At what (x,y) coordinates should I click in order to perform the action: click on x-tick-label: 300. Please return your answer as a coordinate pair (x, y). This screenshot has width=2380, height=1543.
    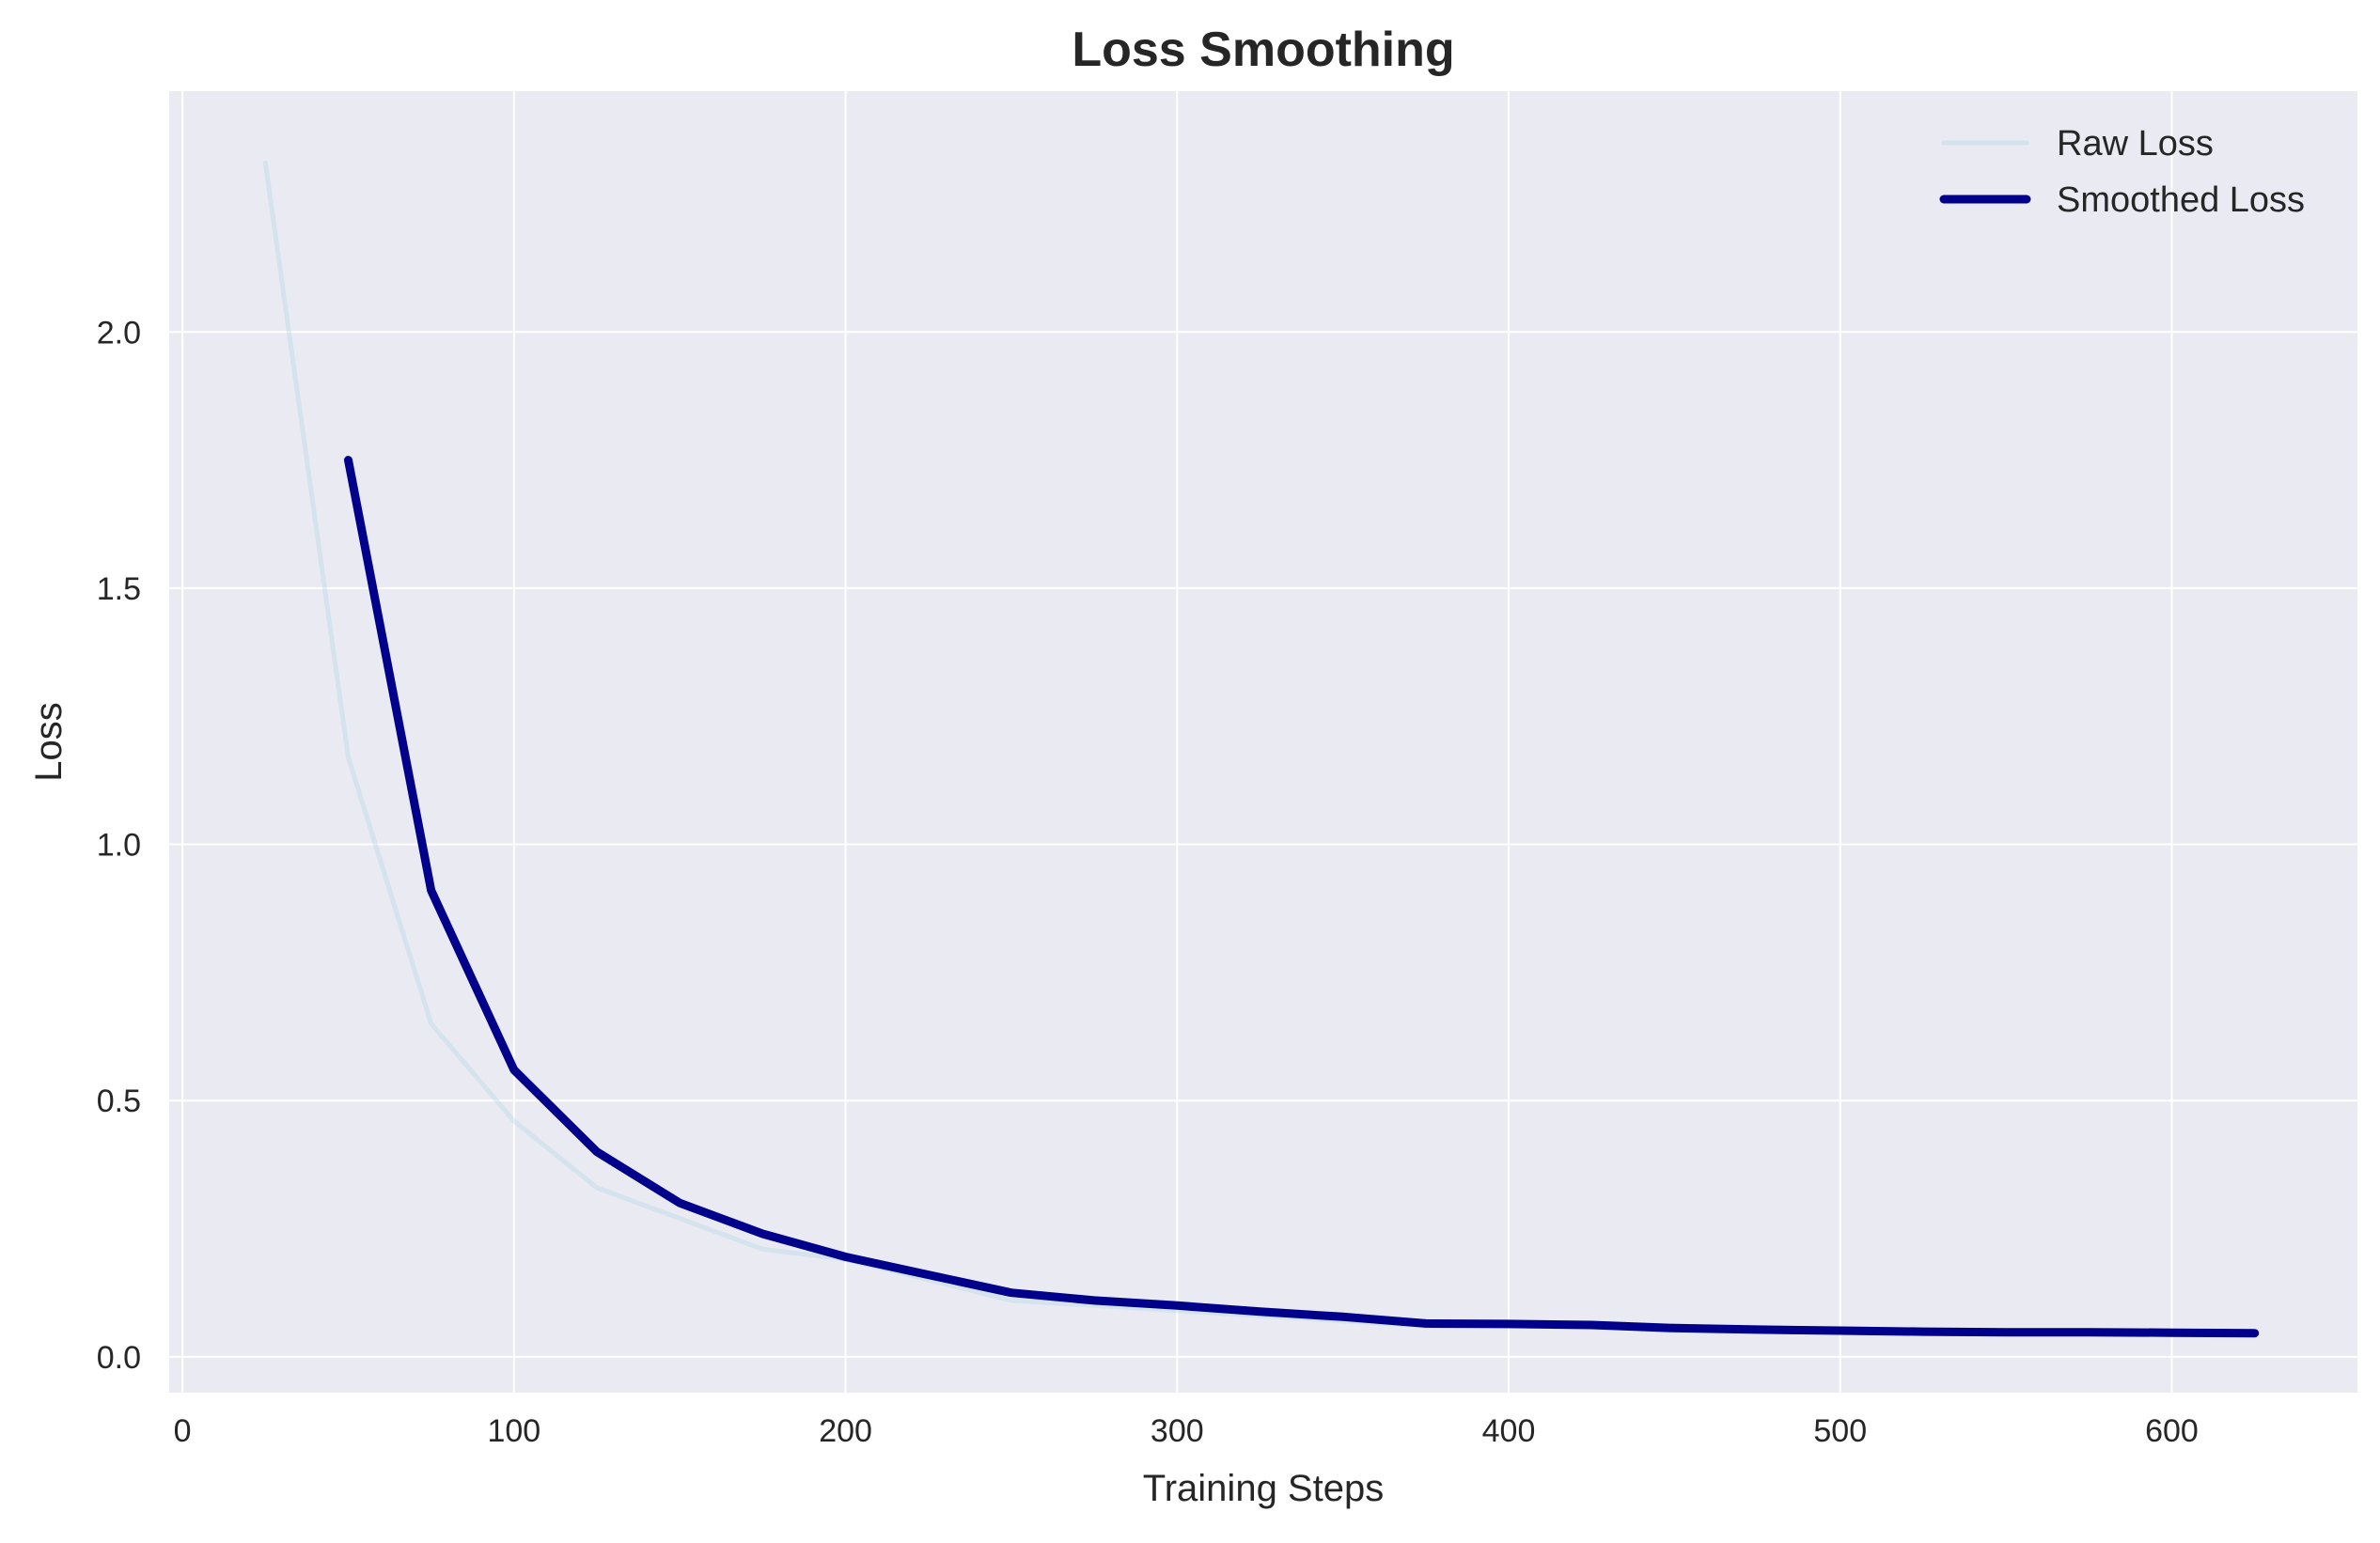
    Looking at the image, I should click on (1177, 1431).